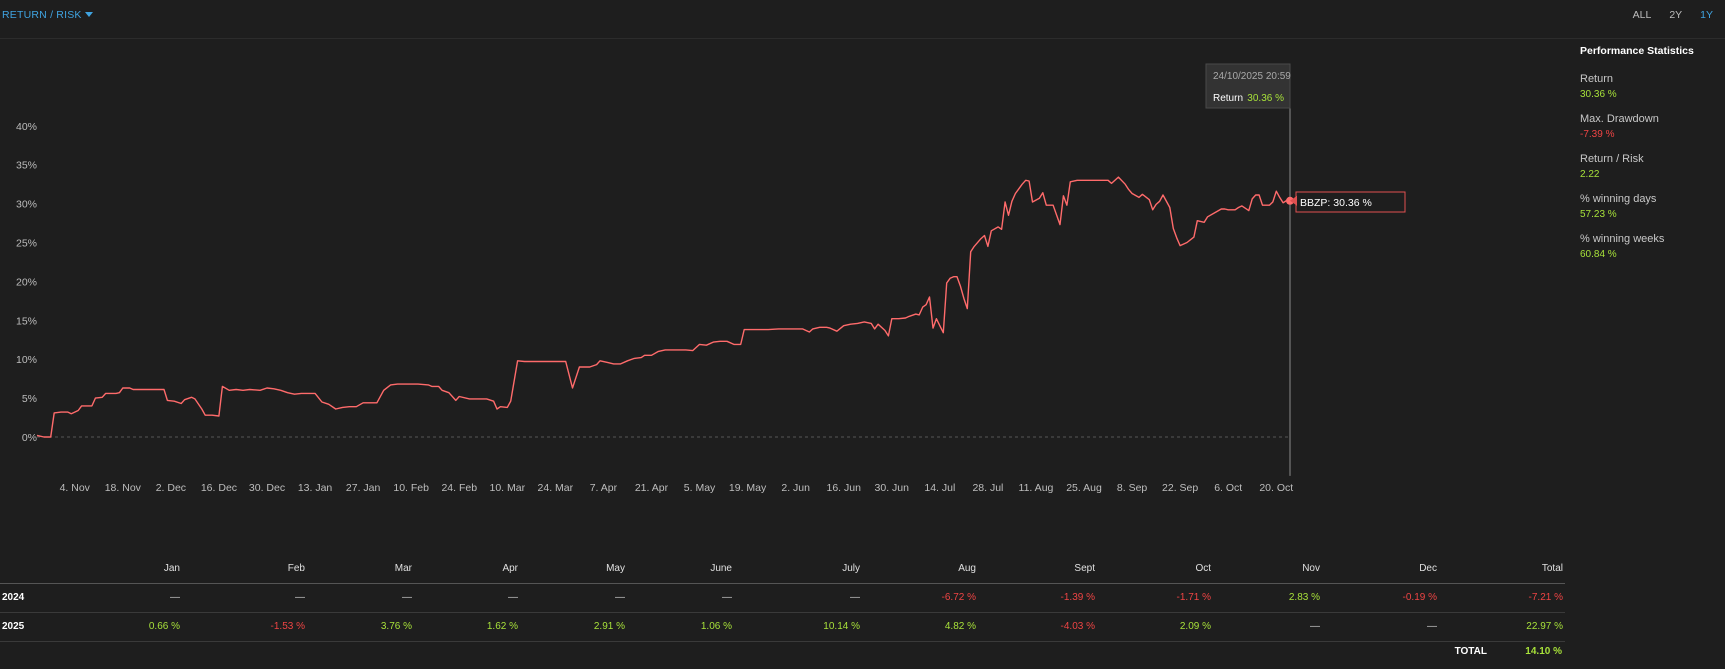 The image size is (1725, 669). What do you see at coordinates (1265, 98) in the screenshot?
I see `tooltip-value: 30.36 %` at bounding box center [1265, 98].